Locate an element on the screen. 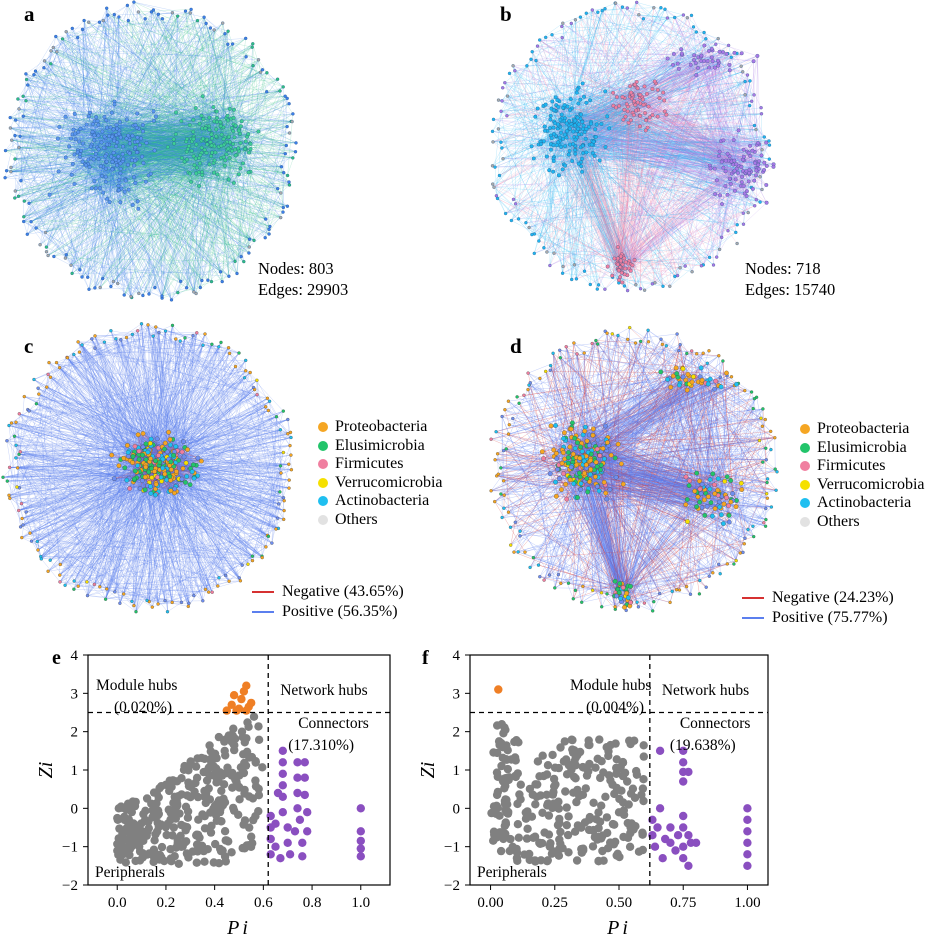  legend-label: Actinobacteria is located at coordinates (382, 501).